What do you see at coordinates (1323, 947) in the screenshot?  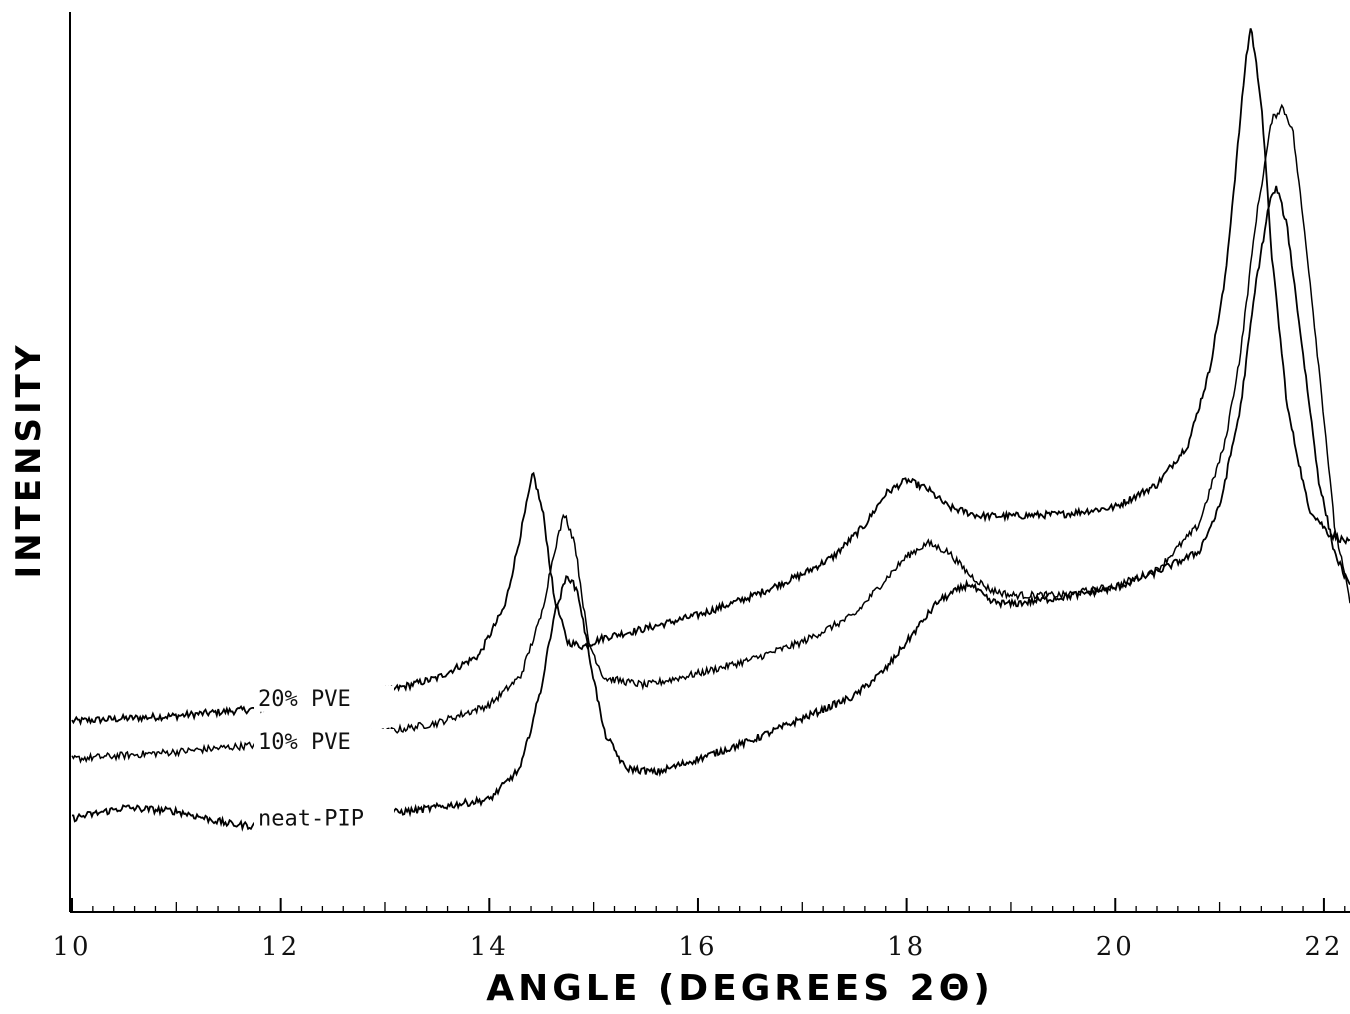 I see `x-tick-label: 22` at bounding box center [1323, 947].